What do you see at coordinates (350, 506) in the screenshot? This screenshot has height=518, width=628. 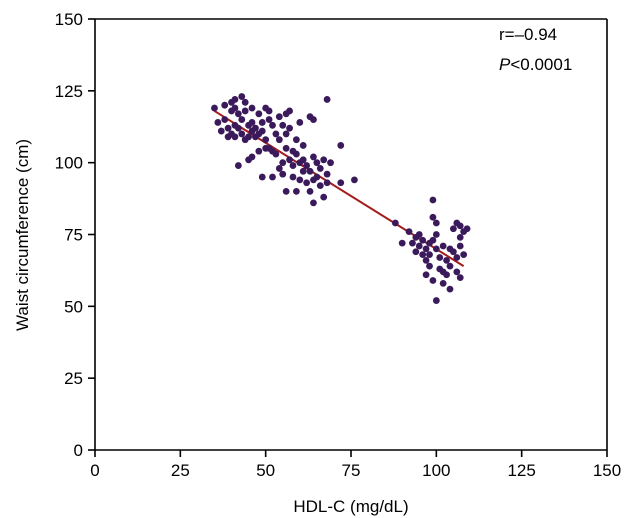 I see `x-axis-title: HDL-C (mg/dL)` at bounding box center [350, 506].